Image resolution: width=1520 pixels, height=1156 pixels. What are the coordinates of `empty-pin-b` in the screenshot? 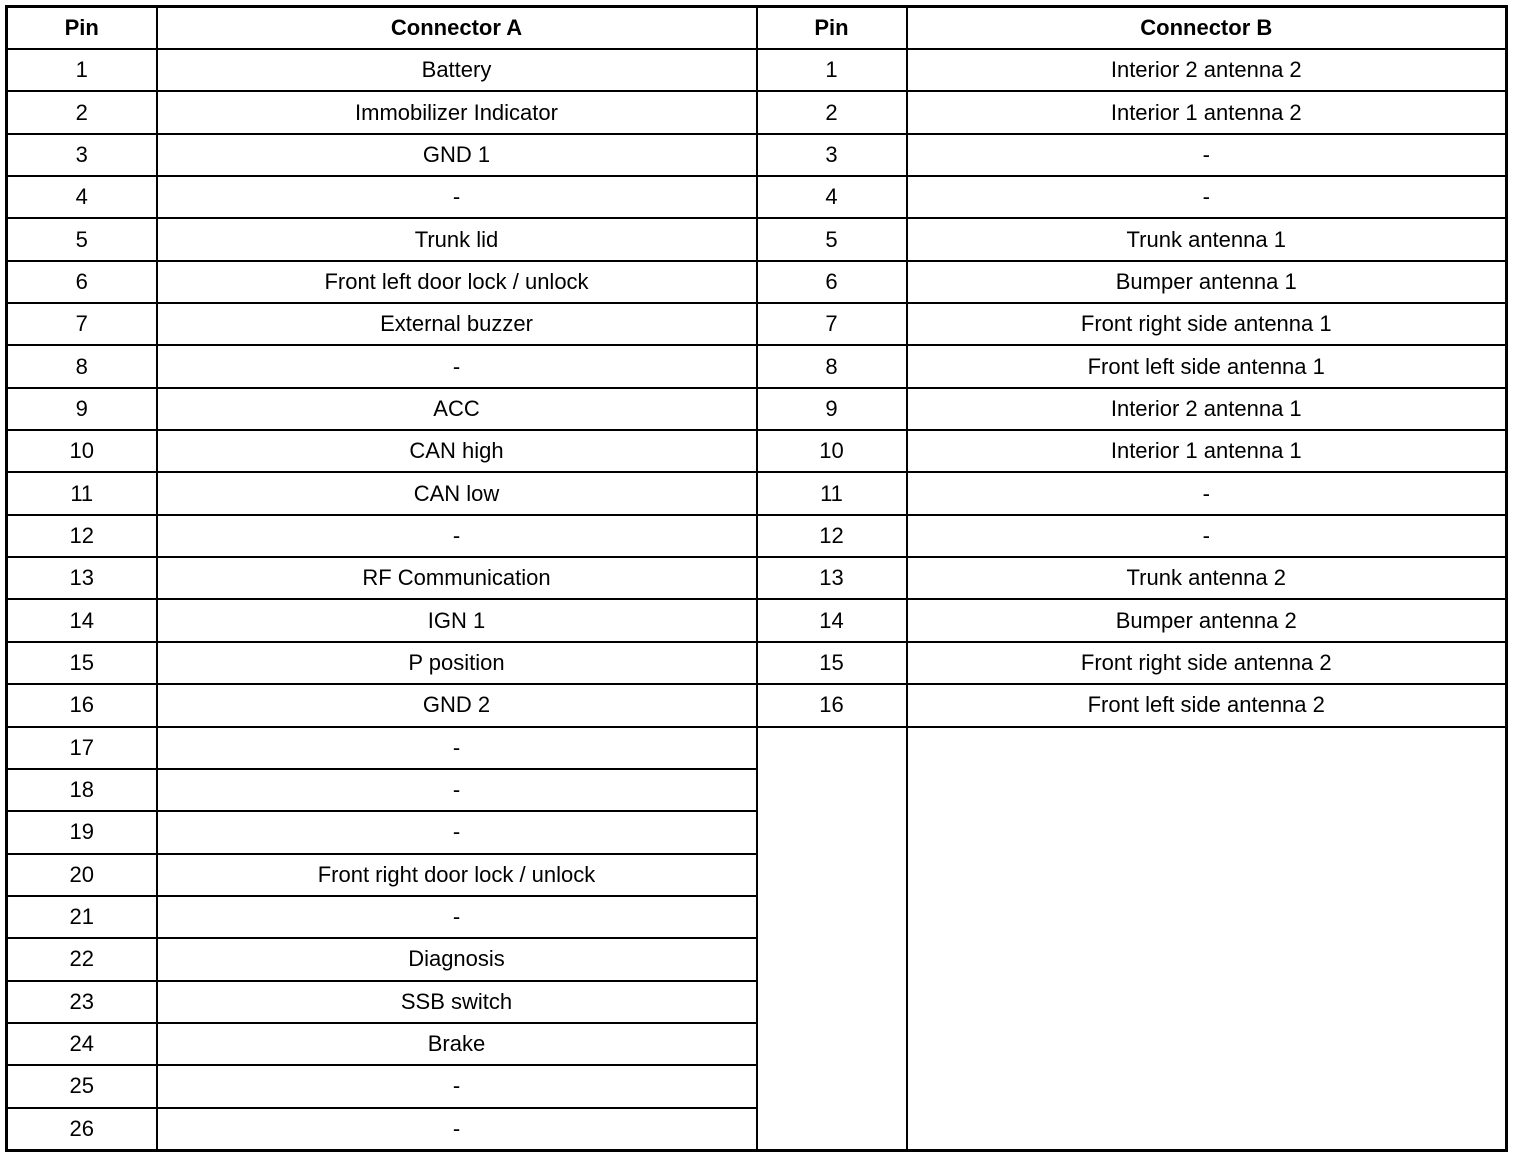 It's located at (831, 938).